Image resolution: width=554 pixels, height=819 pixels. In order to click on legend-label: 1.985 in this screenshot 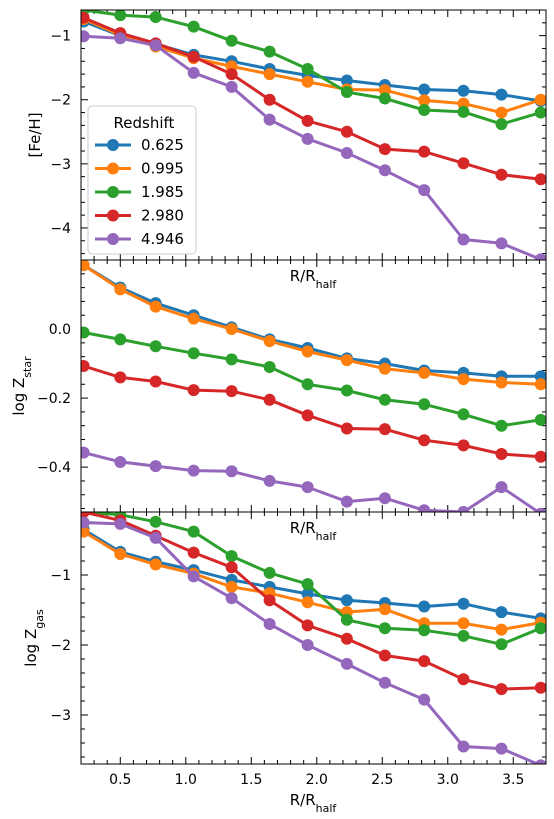, I will do `click(162, 192)`.